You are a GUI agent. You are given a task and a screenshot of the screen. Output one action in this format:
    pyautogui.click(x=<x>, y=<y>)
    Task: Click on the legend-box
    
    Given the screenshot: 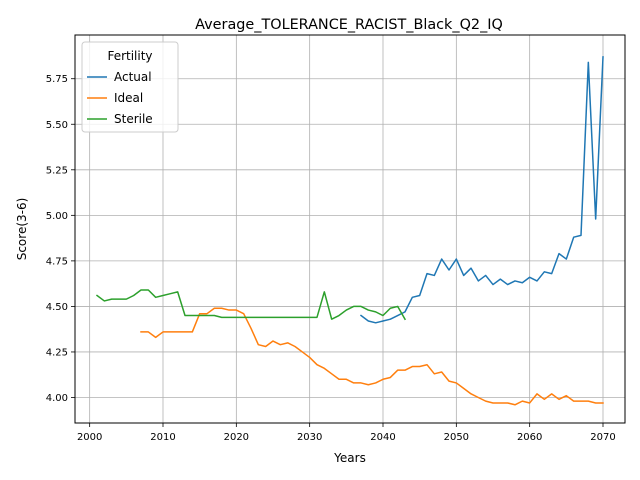 What is the action you would take?
    pyautogui.click(x=130, y=87)
    